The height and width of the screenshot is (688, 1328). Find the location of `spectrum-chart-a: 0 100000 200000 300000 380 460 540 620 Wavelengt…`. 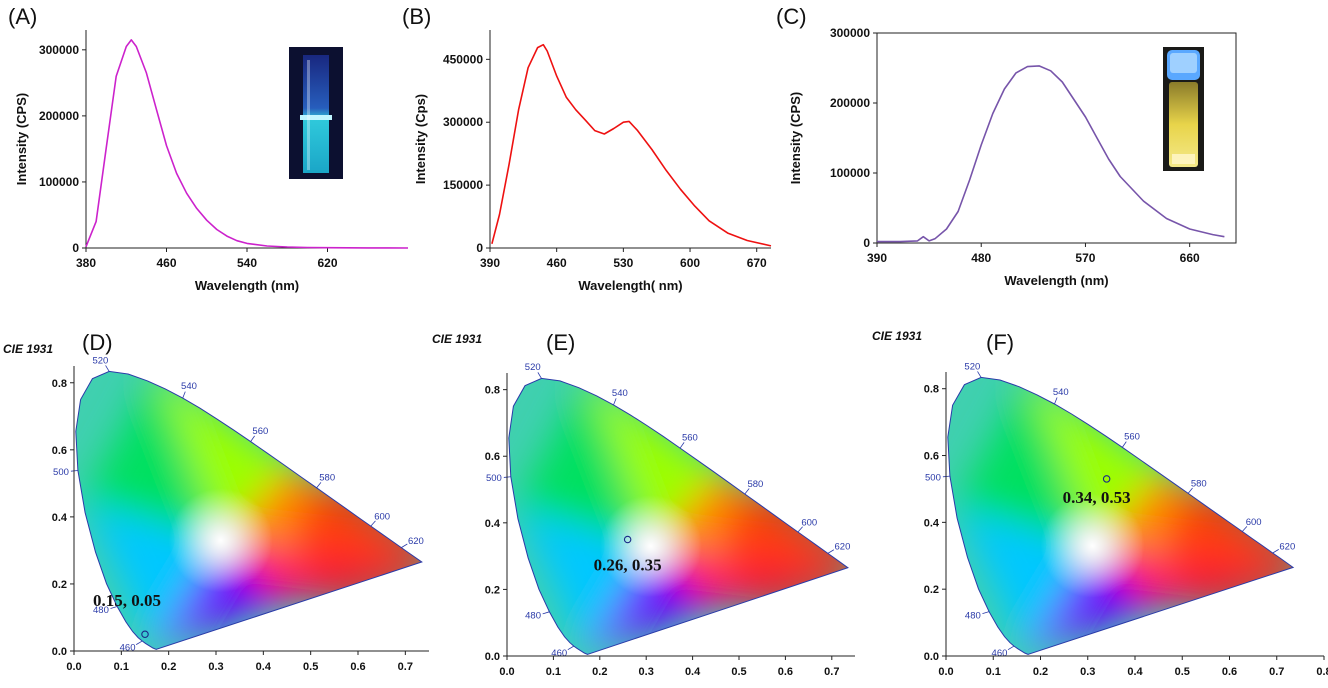

spectrum-chart-a: 0 100000 200000 300000 380 460 540 620 Wavelengt… is located at coordinates (211, 161).